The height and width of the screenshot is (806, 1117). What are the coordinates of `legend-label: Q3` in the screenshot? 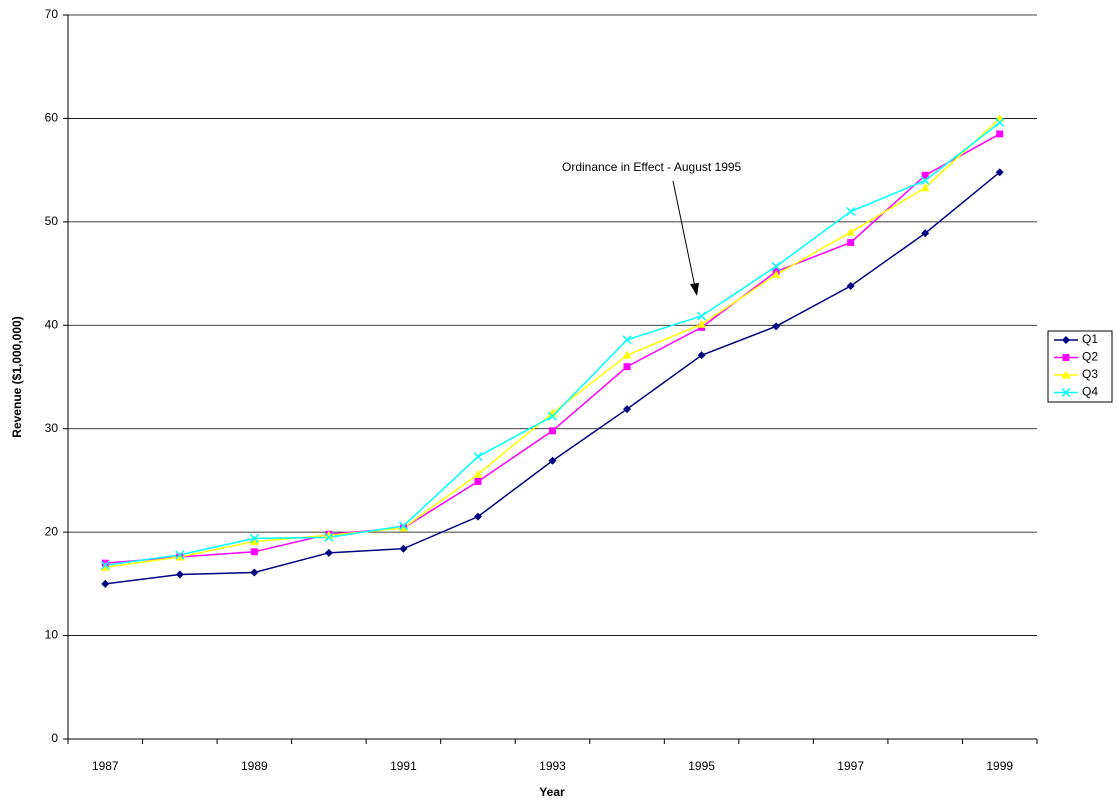 It's located at (1090, 374).